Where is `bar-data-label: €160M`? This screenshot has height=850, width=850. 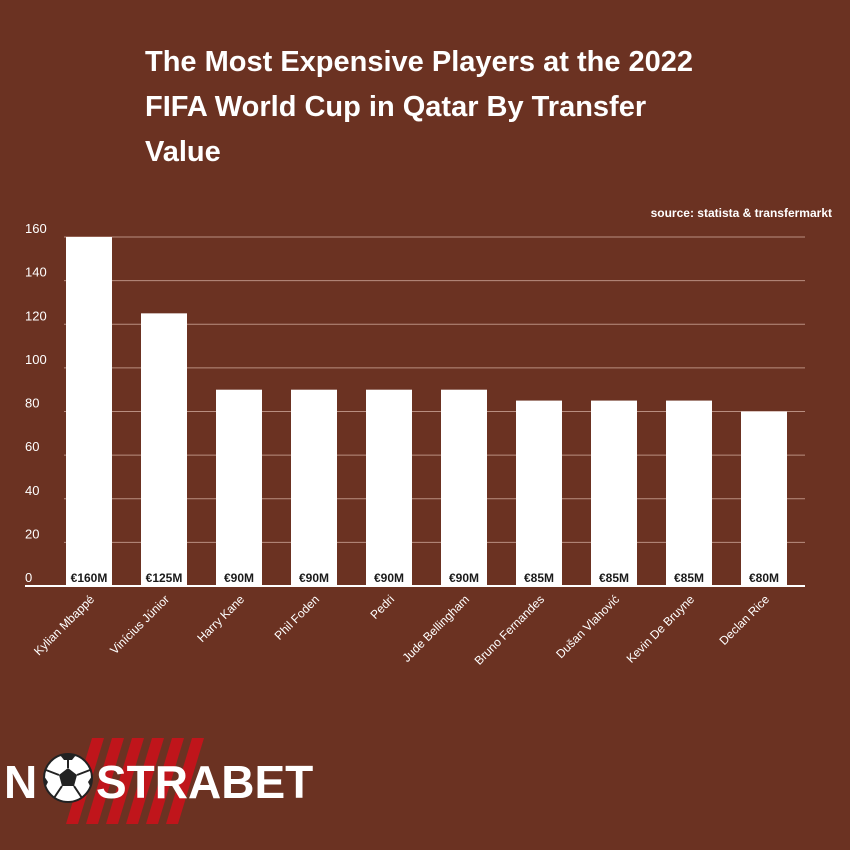
bar-data-label: €160M is located at coordinates (89, 578).